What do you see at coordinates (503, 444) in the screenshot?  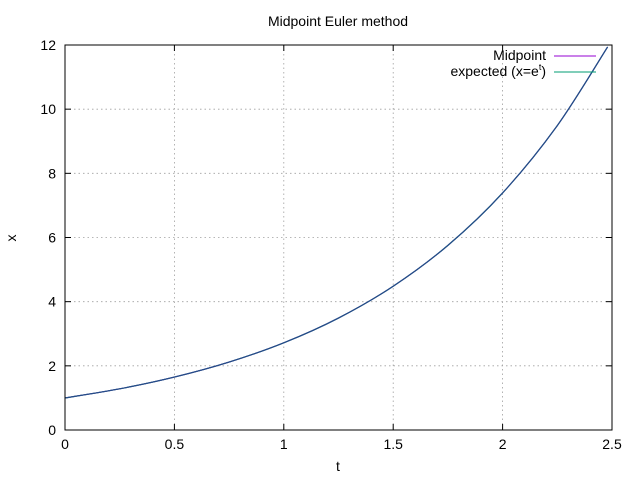 I see `x-tick-label: 2` at bounding box center [503, 444].